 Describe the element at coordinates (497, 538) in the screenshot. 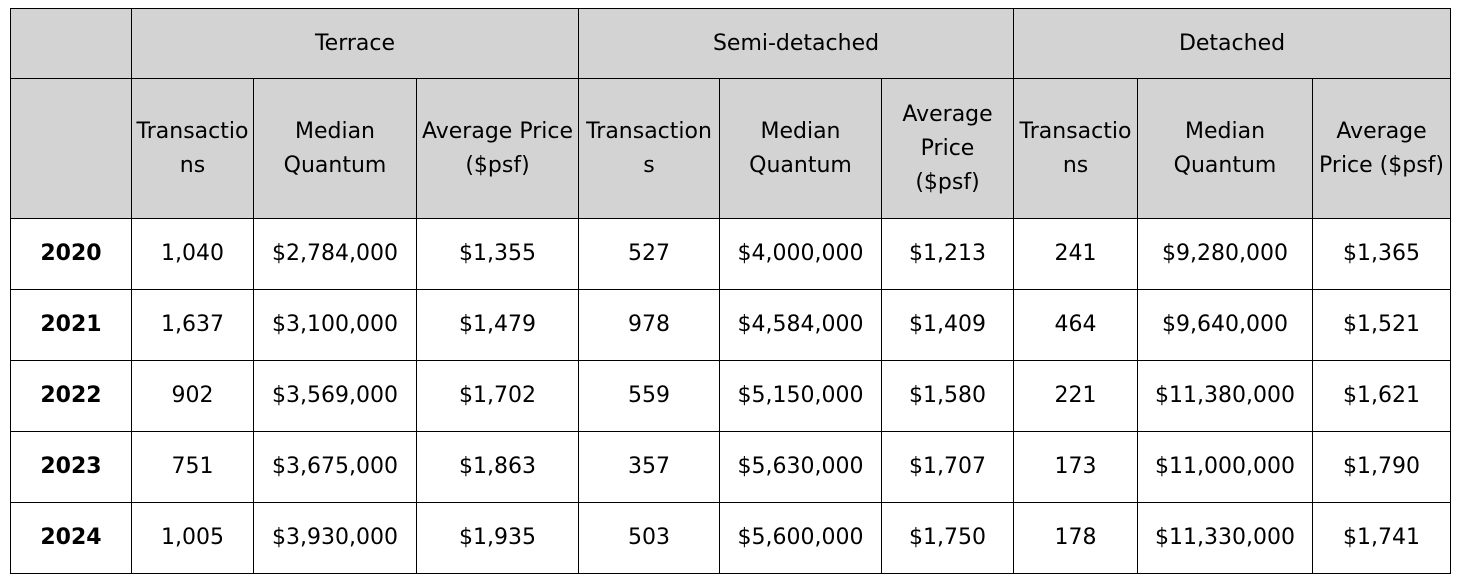

I see `value-cell: $1,935` at that location.